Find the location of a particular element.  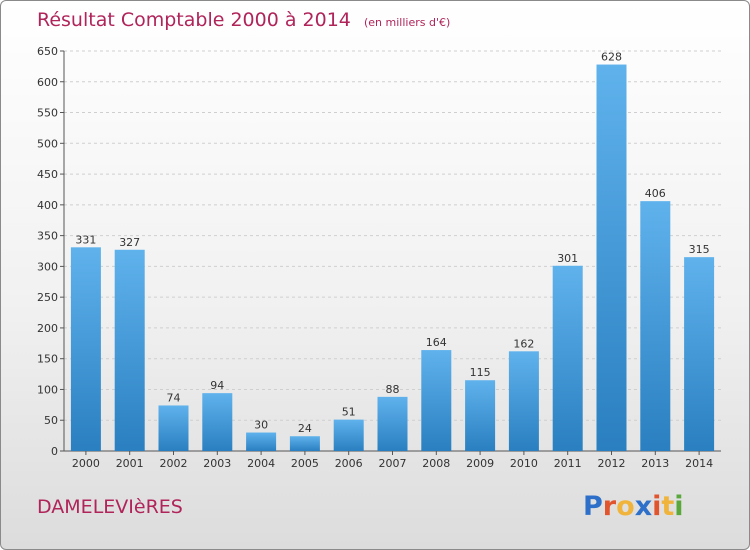

y-tick-label: 550 is located at coordinates (47, 113).